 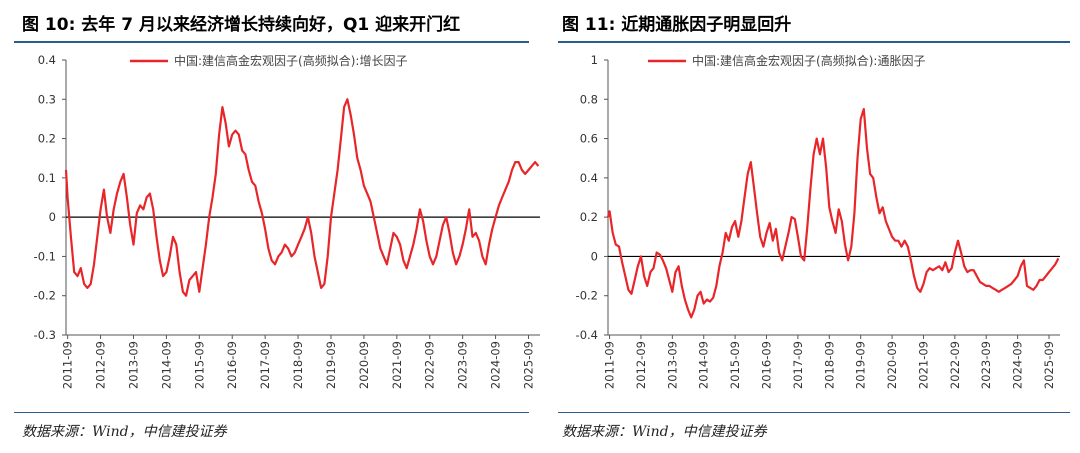 I want to click on figure-10-bottom-rule, so click(x=271, y=412).